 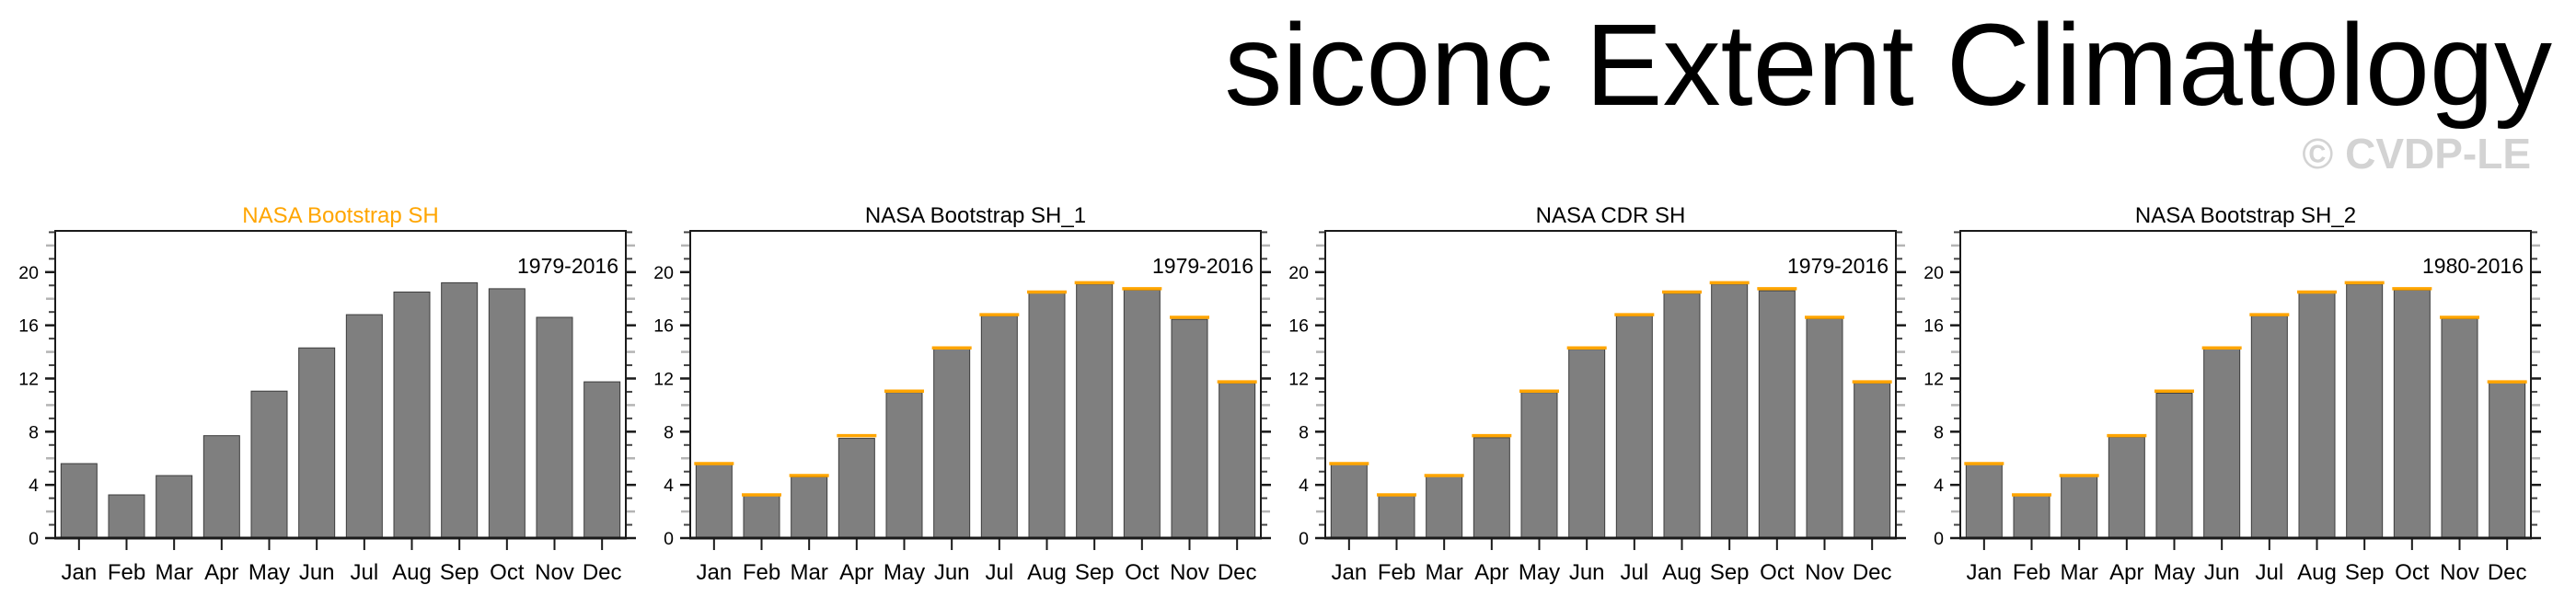 I want to click on period-label: 1980-2016, so click(x=2473, y=266).